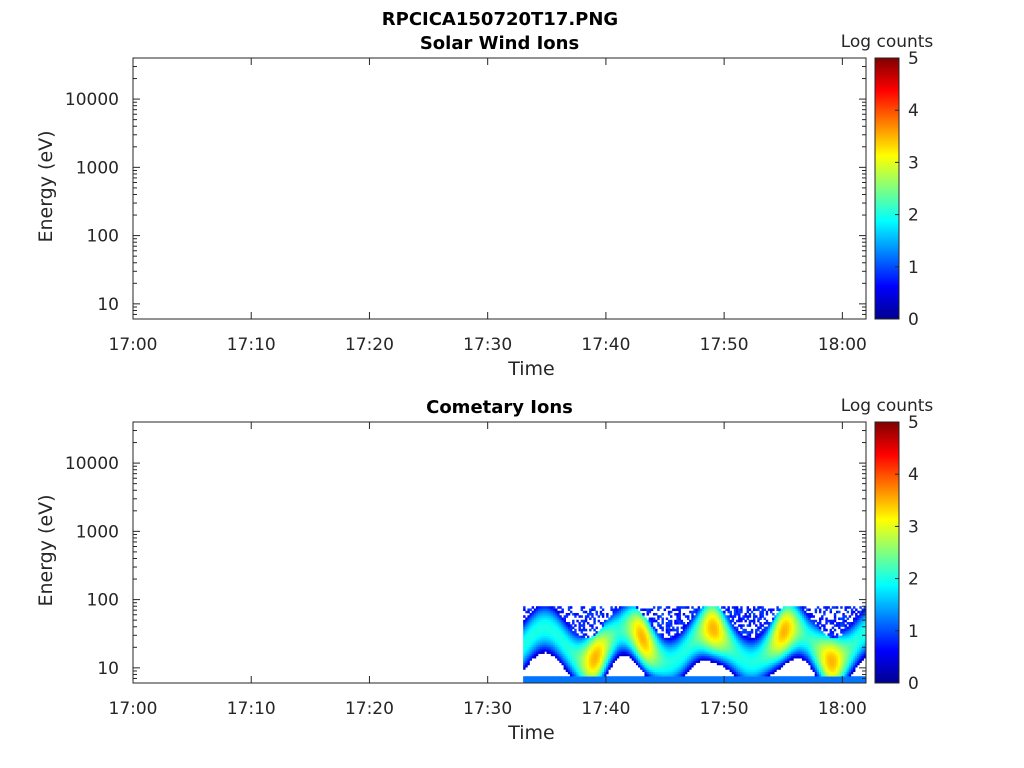 The image size is (1024, 768). I want to click on y-tick-label: 10, so click(108, 669).